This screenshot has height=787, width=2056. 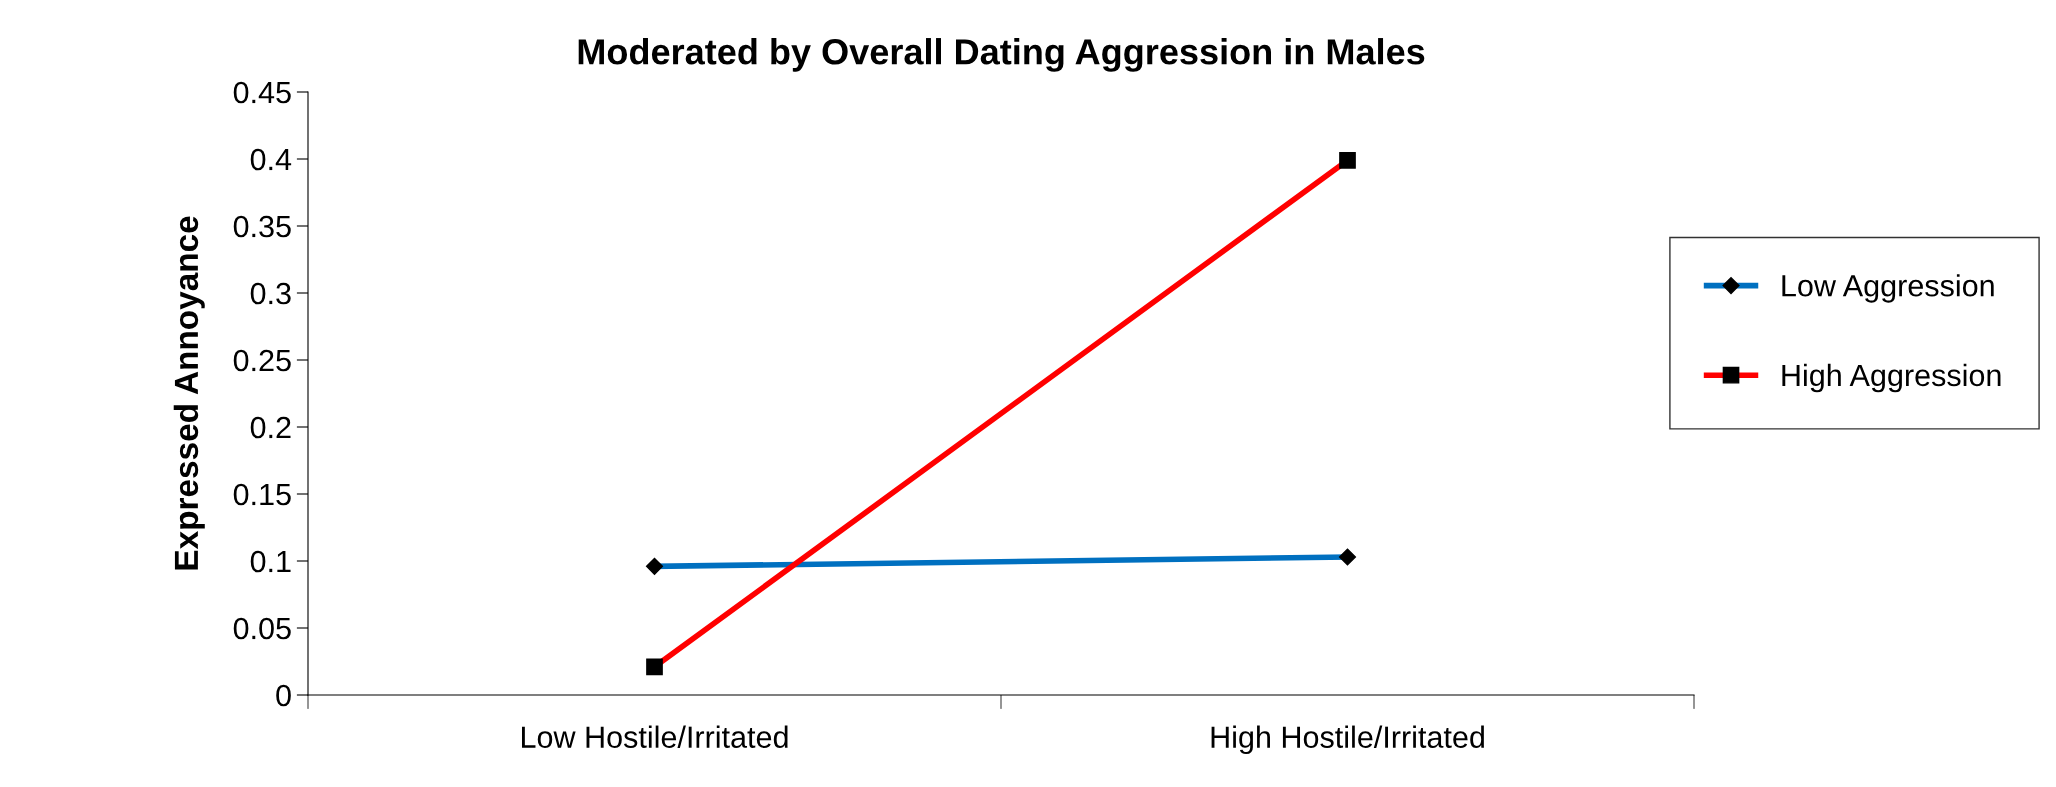 What do you see at coordinates (271, 159) in the screenshot?
I see `y-tick-label: 0.4` at bounding box center [271, 159].